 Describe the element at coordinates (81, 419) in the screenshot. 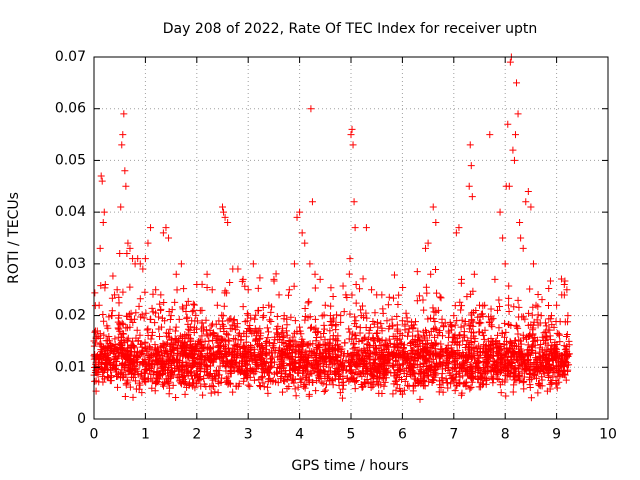

I see `y-tick-label: 0` at that location.